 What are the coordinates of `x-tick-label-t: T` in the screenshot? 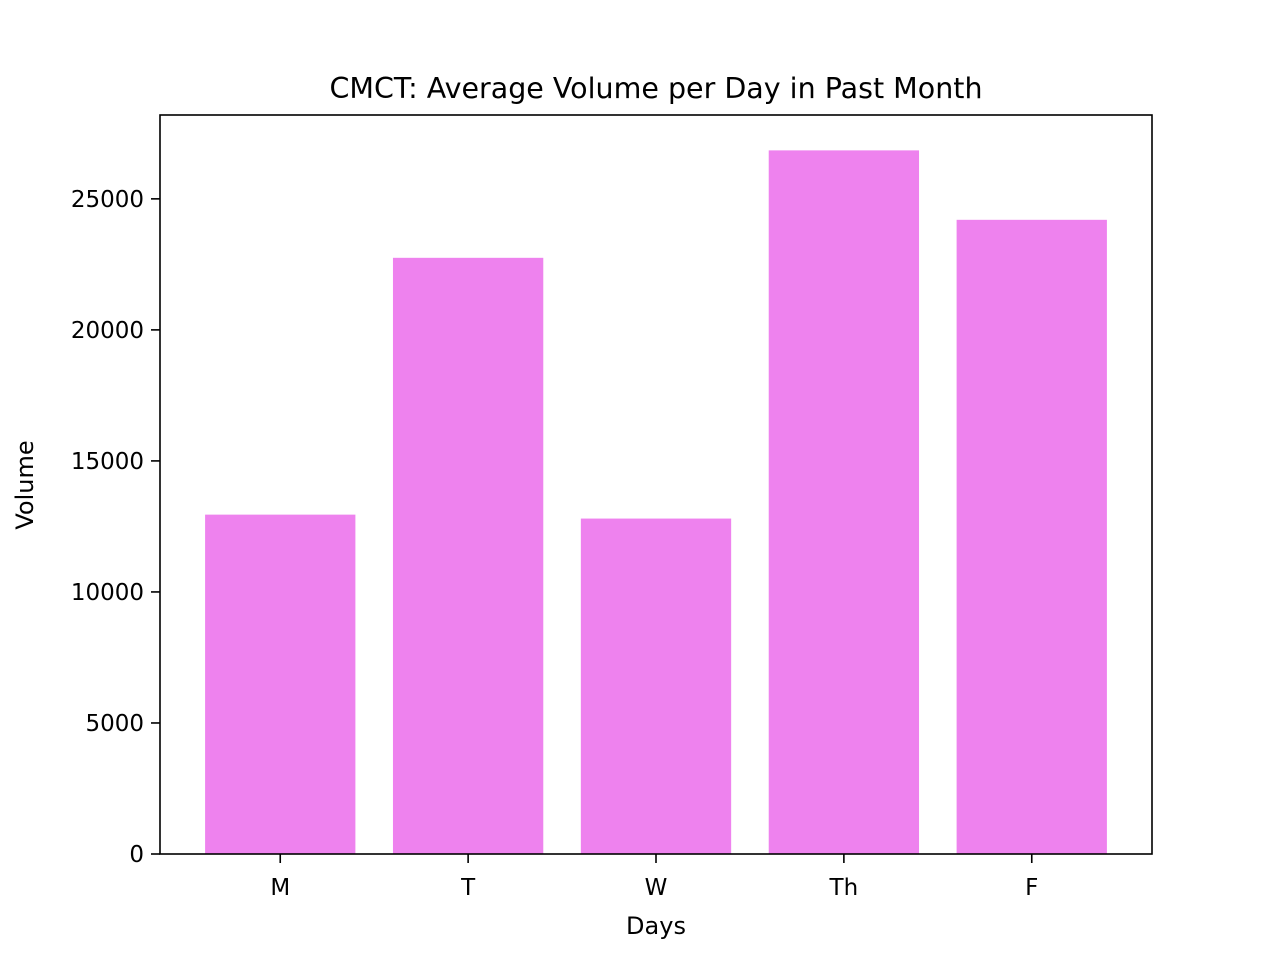 It's located at (468, 888).